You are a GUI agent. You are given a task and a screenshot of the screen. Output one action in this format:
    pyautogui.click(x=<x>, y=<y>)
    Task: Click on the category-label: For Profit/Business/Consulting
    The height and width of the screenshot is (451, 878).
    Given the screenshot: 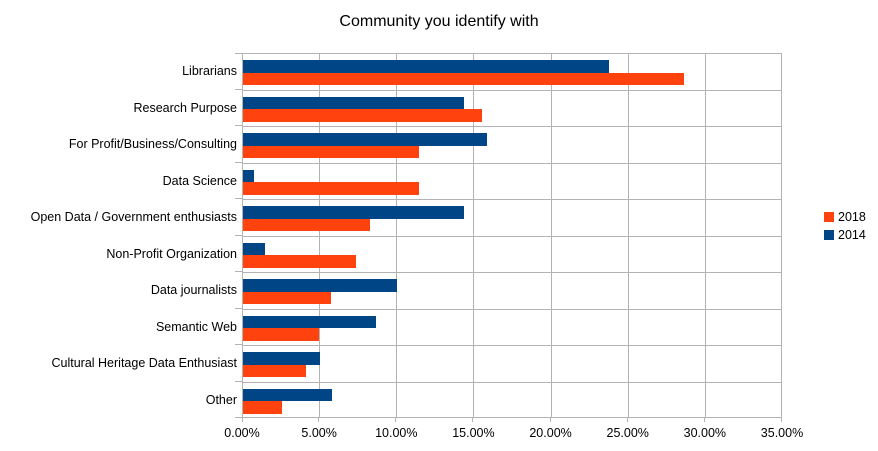 What is the action you would take?
    pyautogui.click(x=152, y=144)
    